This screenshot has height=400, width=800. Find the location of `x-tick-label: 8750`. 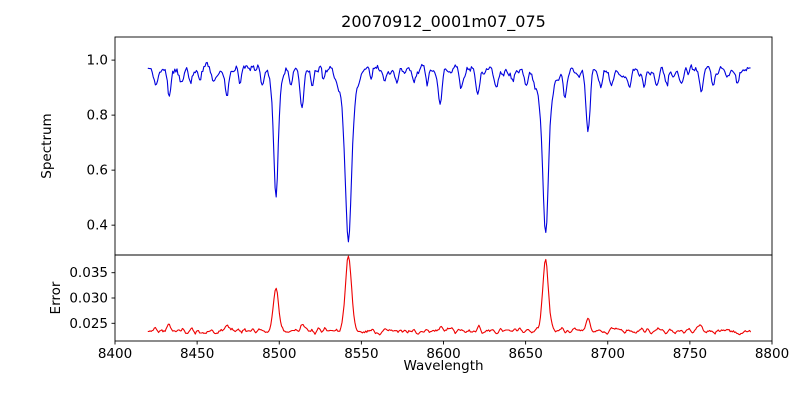

x-tick-label: 8750 is located at coordinates (690, 354).